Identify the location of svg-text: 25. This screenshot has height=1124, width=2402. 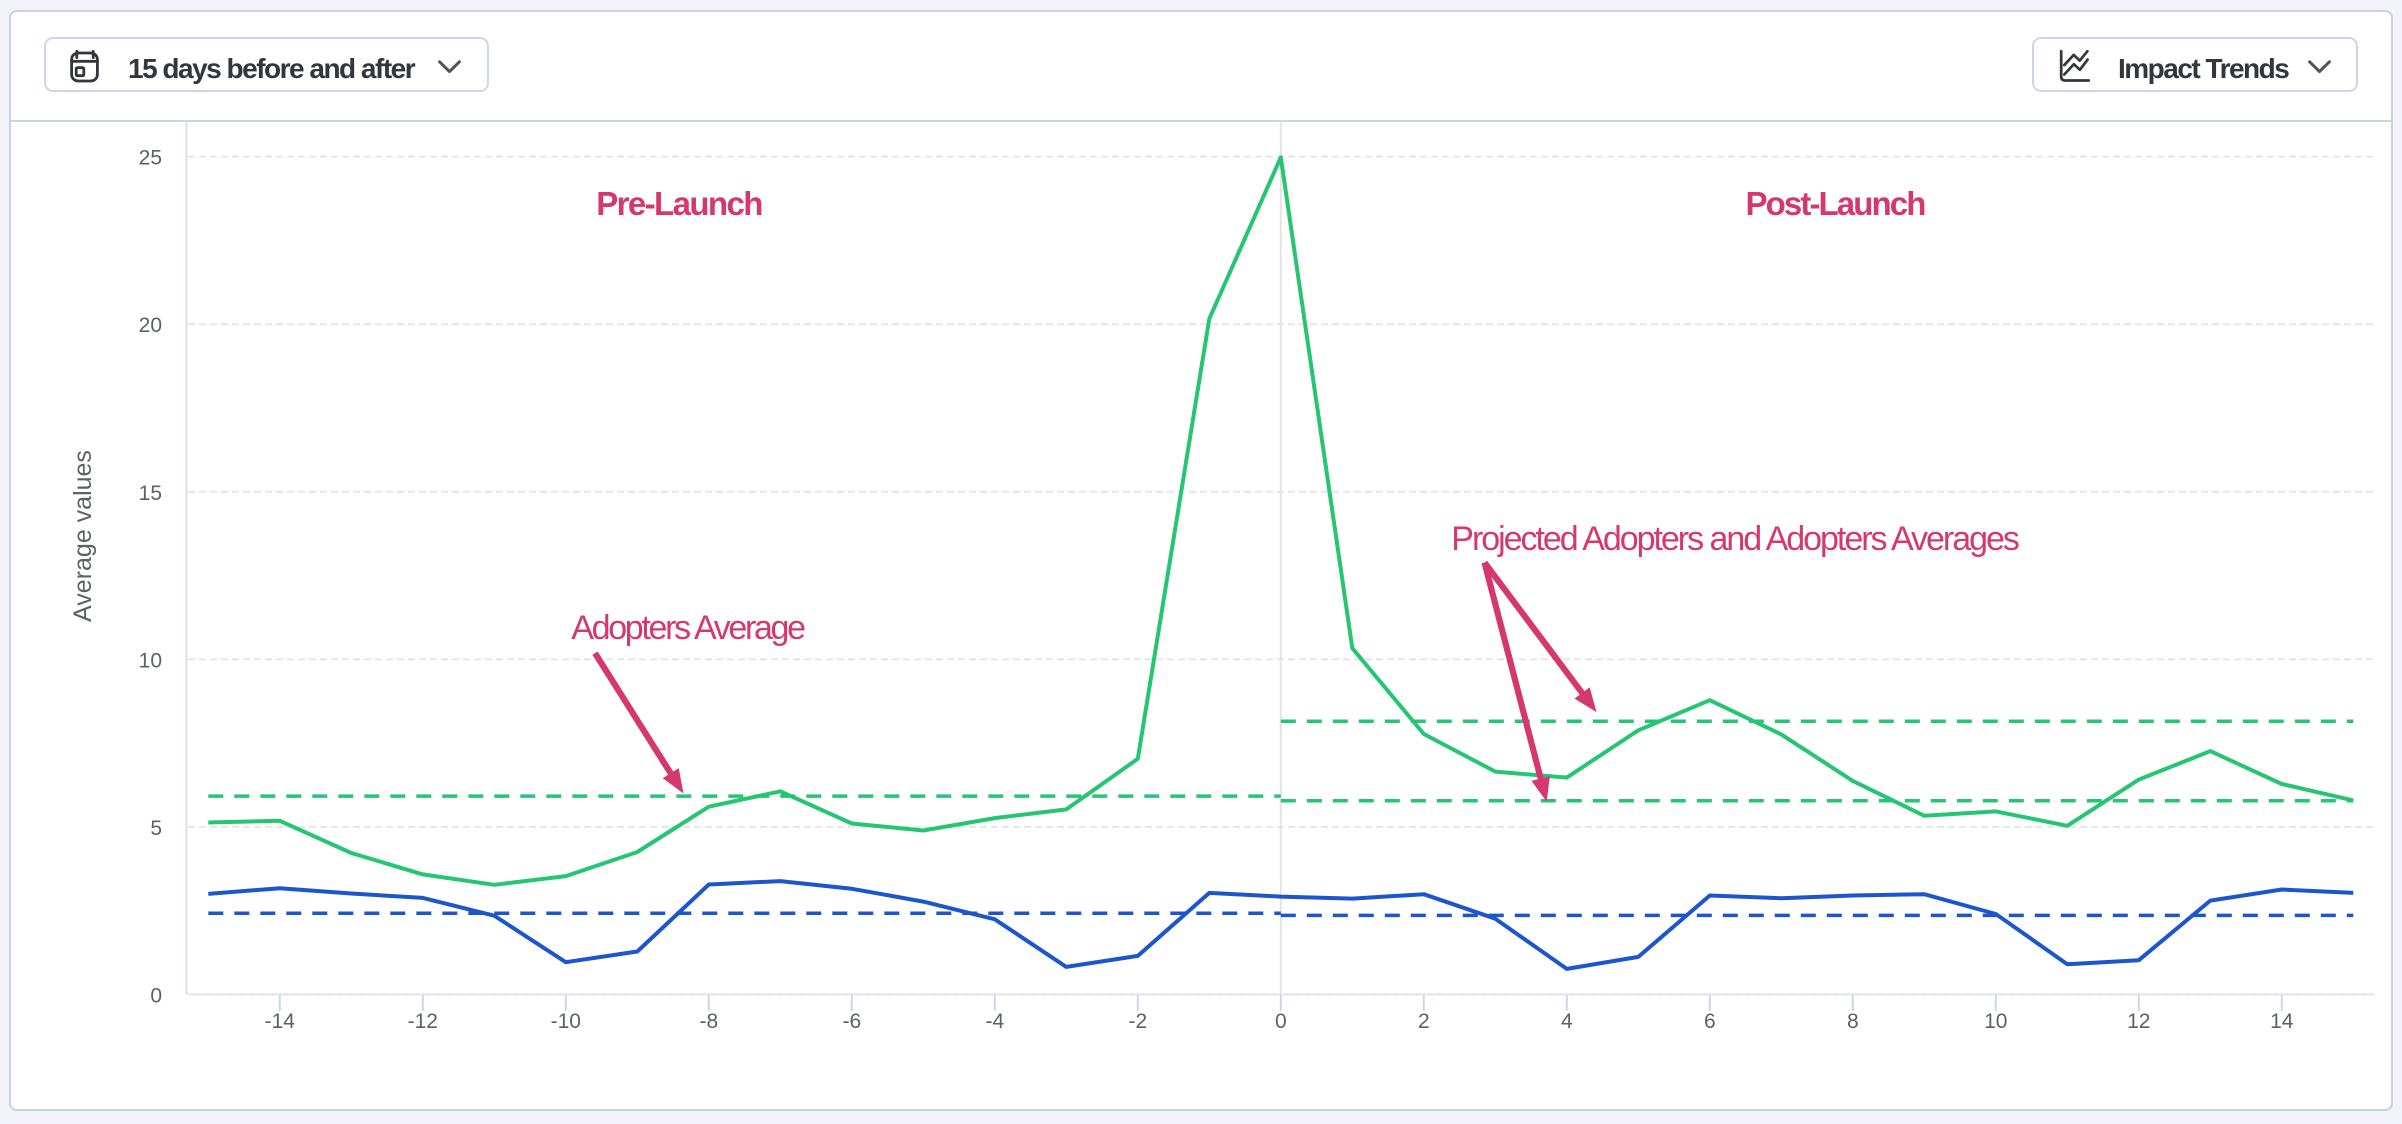
(150, 158).